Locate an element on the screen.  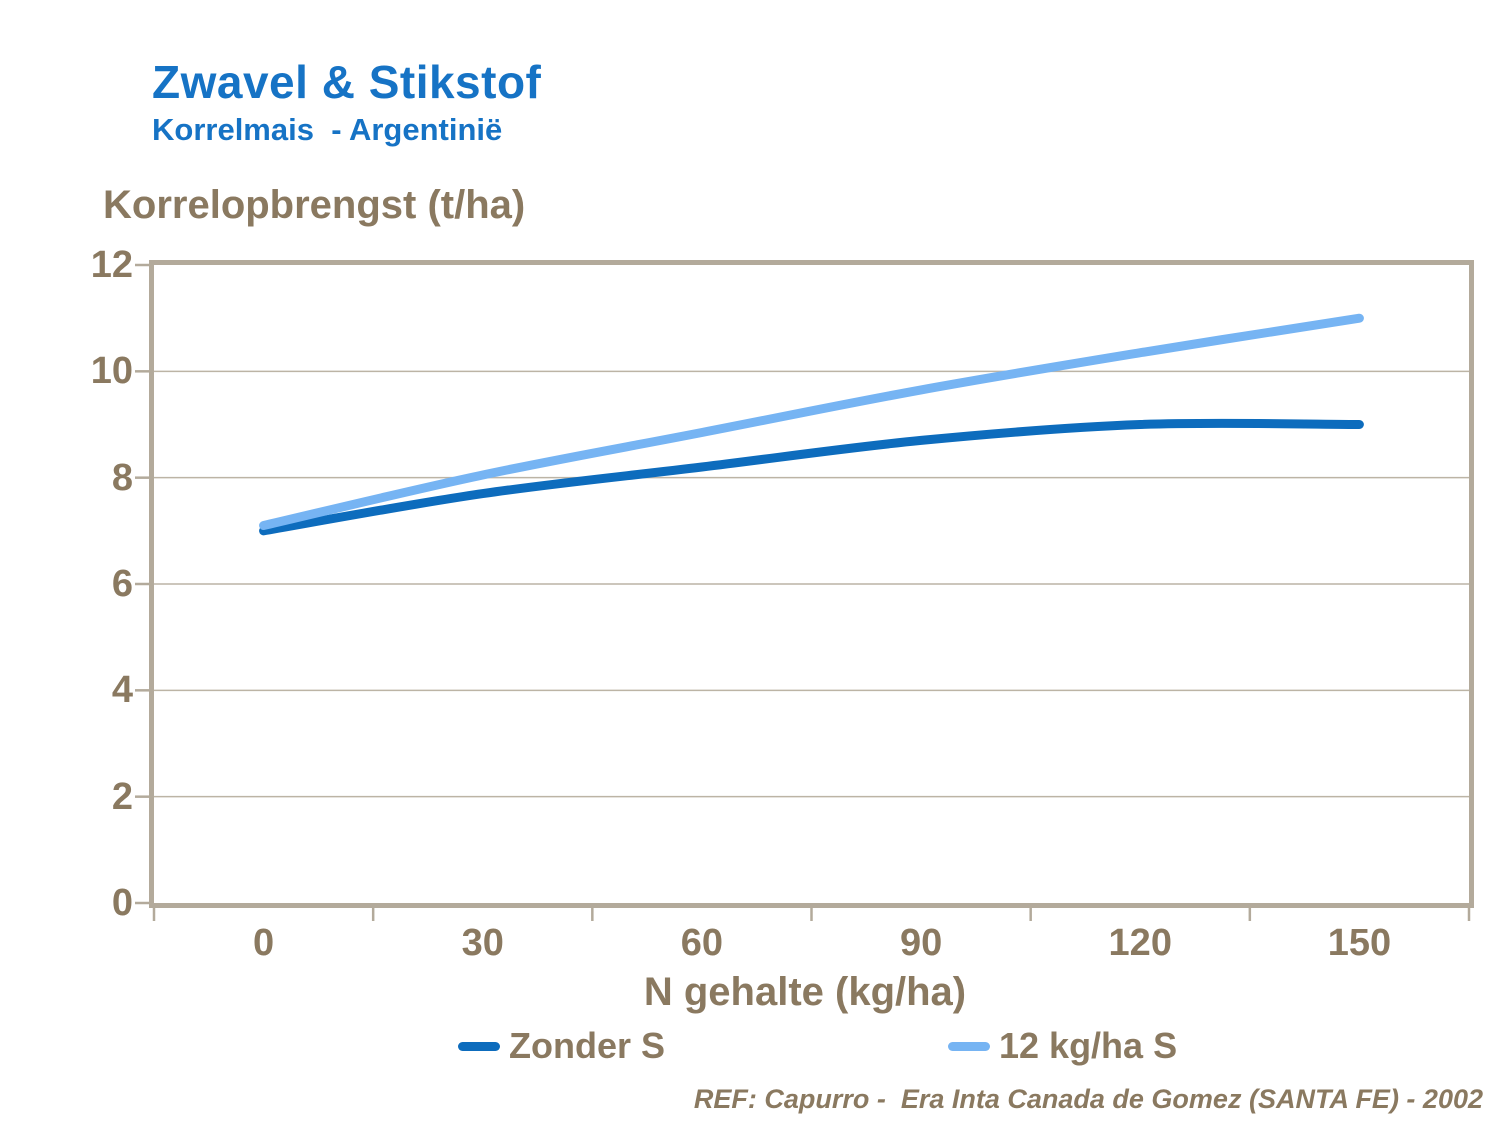
legend-swatch-zonder-s is located at coordinates (479, 1046).